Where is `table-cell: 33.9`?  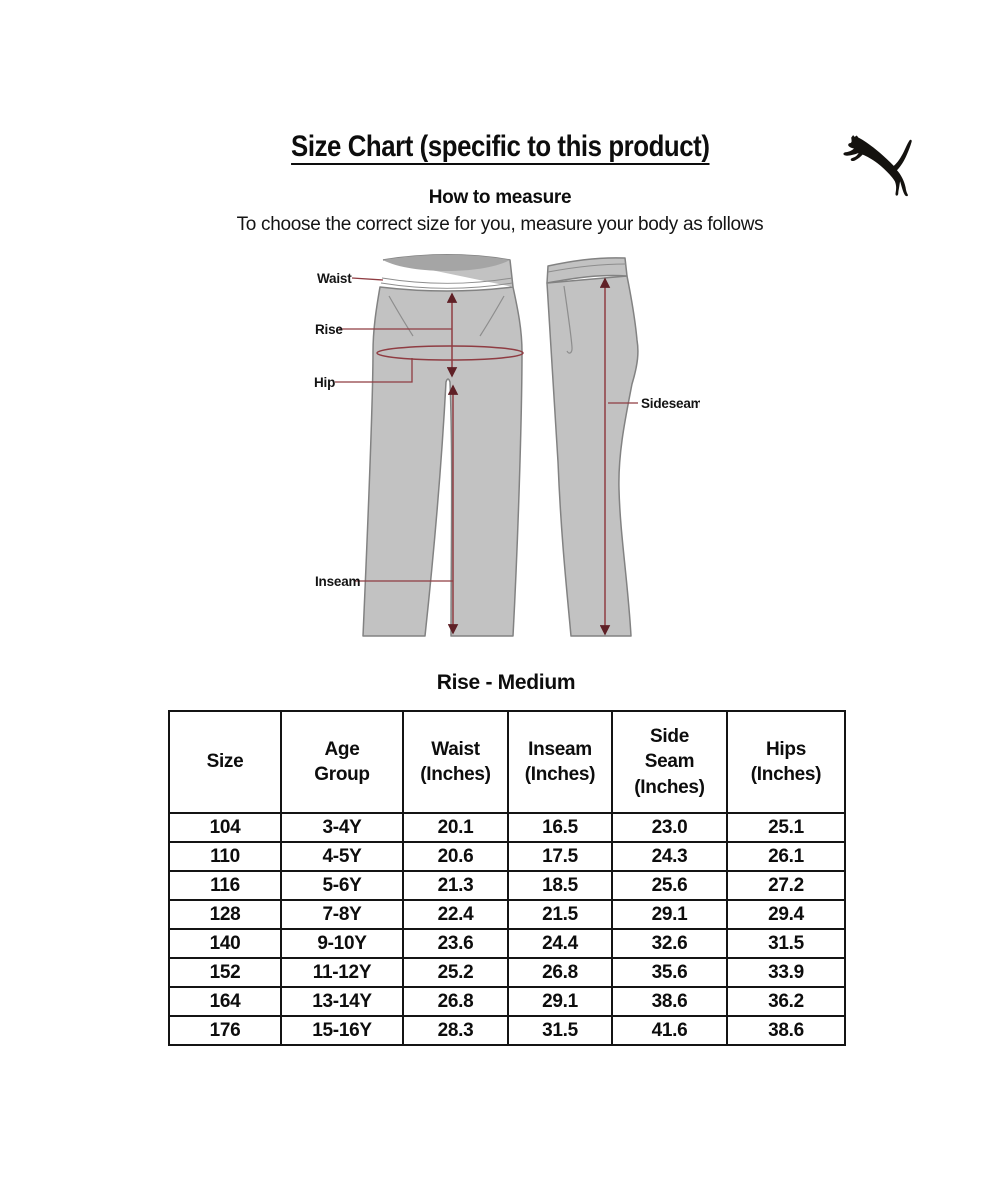 table-cell: 33.9 is located at coordinates (786, 972).